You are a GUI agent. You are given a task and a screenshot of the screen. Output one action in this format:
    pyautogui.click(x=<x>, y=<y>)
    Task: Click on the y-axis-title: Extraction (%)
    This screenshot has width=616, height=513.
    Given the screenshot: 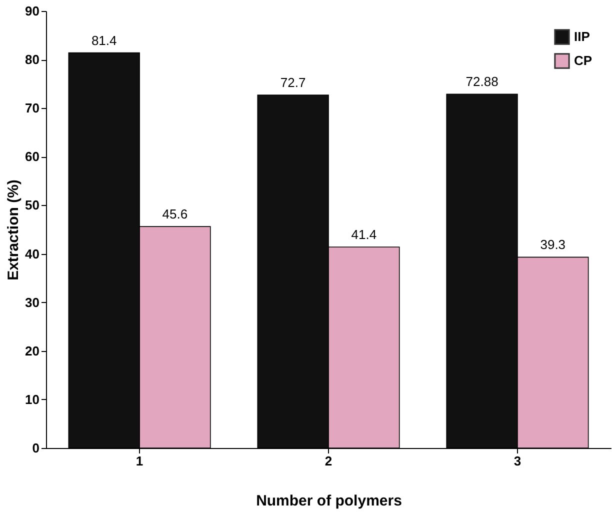 What is the action you would take?
    pyautogui.click(x=13, y=230)
    